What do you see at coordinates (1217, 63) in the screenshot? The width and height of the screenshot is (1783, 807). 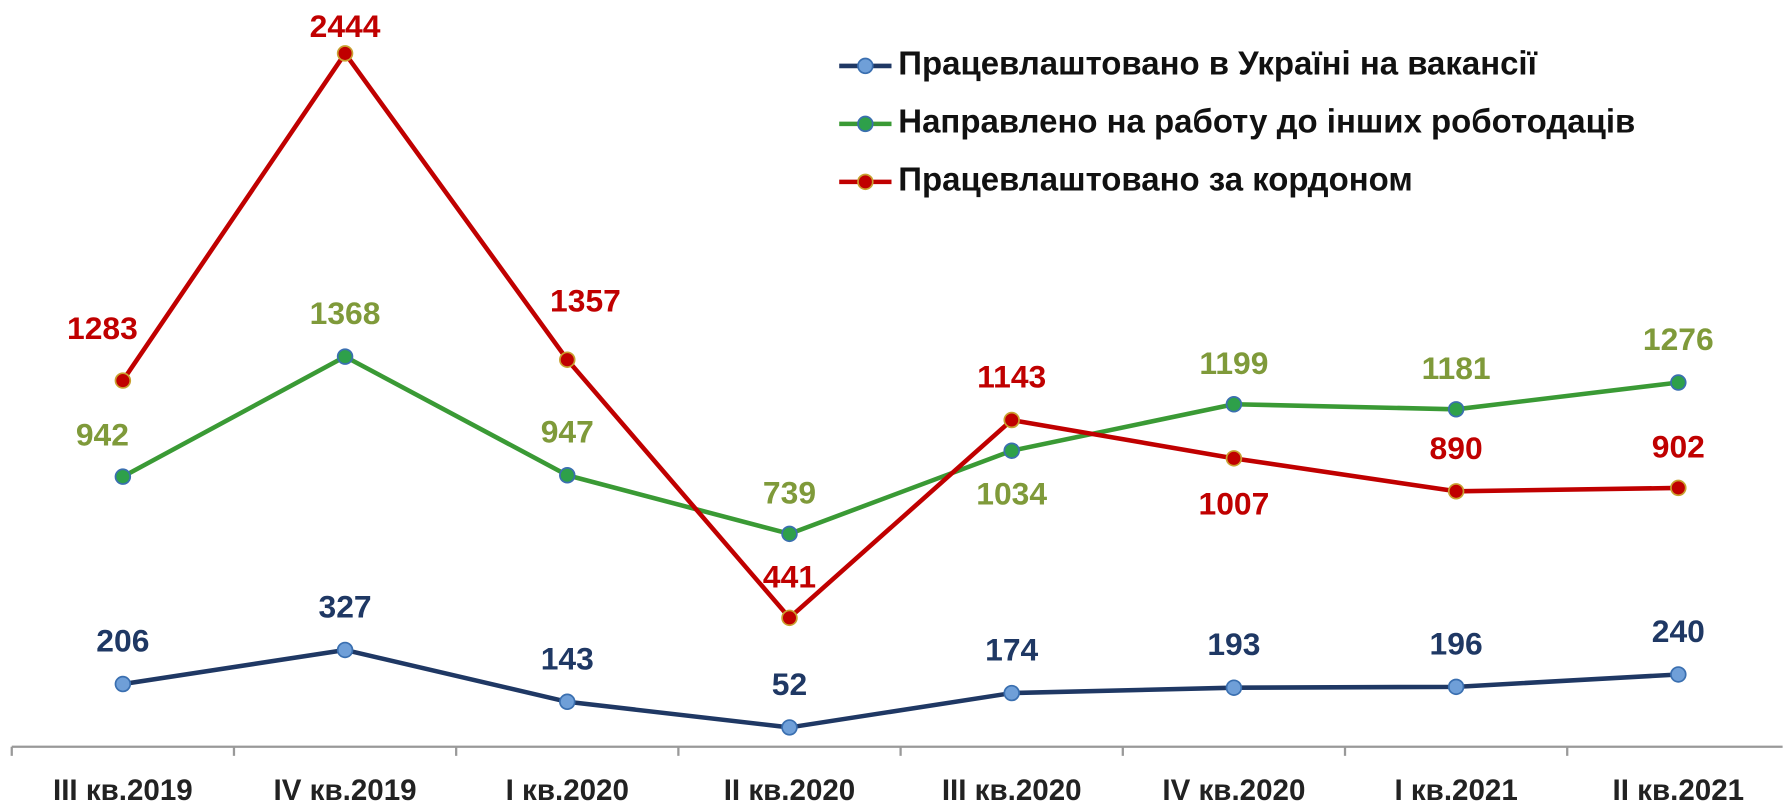 I see `legend-label: Працевлаштовано в Україні на вакансії` at bounding box center [1217, 63].